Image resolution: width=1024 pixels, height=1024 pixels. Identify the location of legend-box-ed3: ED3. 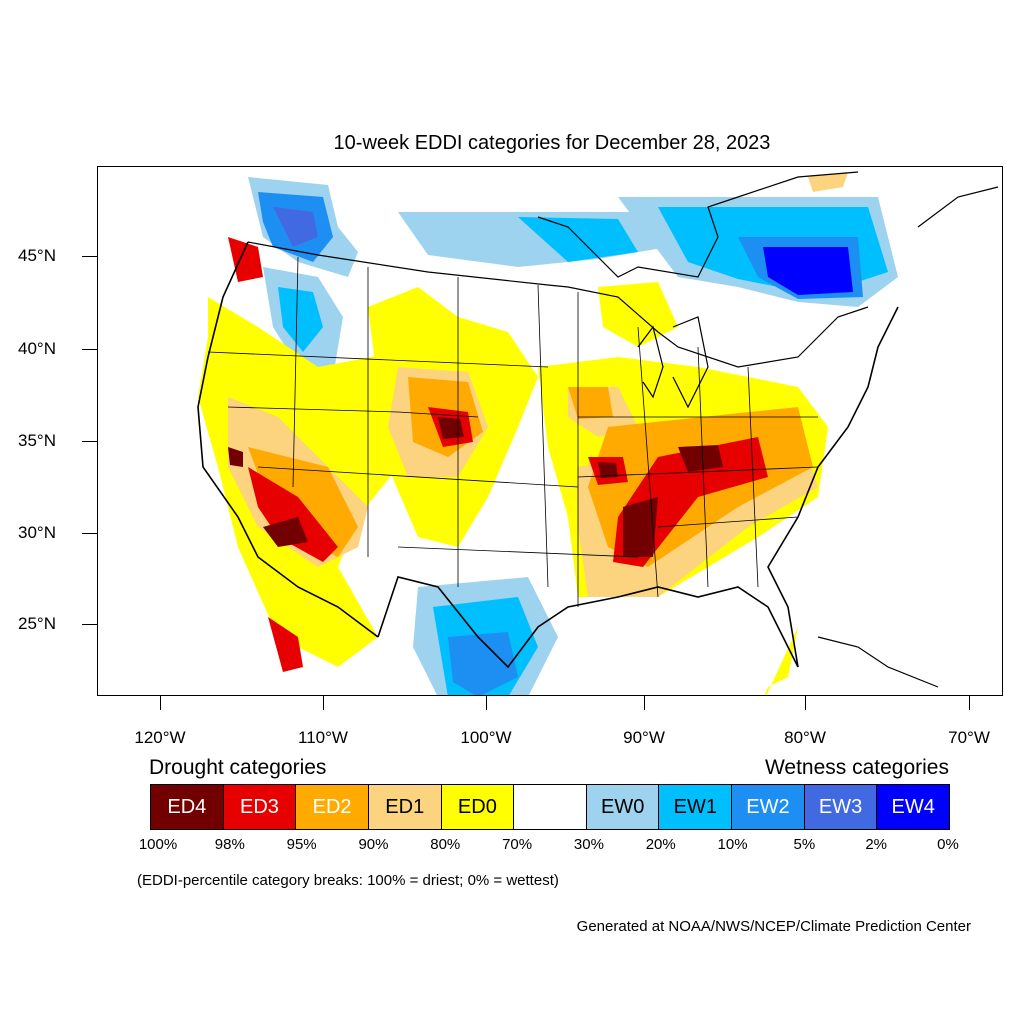
(260, 807).